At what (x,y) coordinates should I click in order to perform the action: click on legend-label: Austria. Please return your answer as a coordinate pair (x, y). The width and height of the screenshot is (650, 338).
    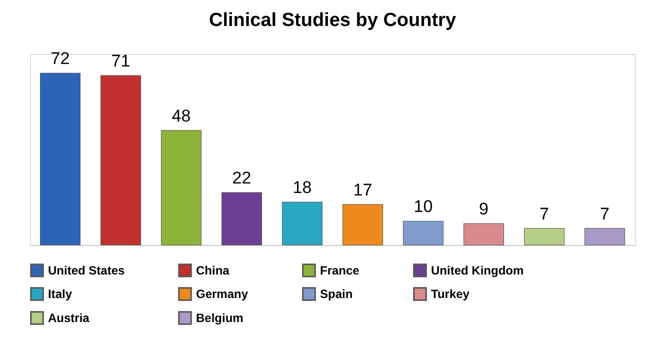
    Looking at the image, I should click on (69, 318).